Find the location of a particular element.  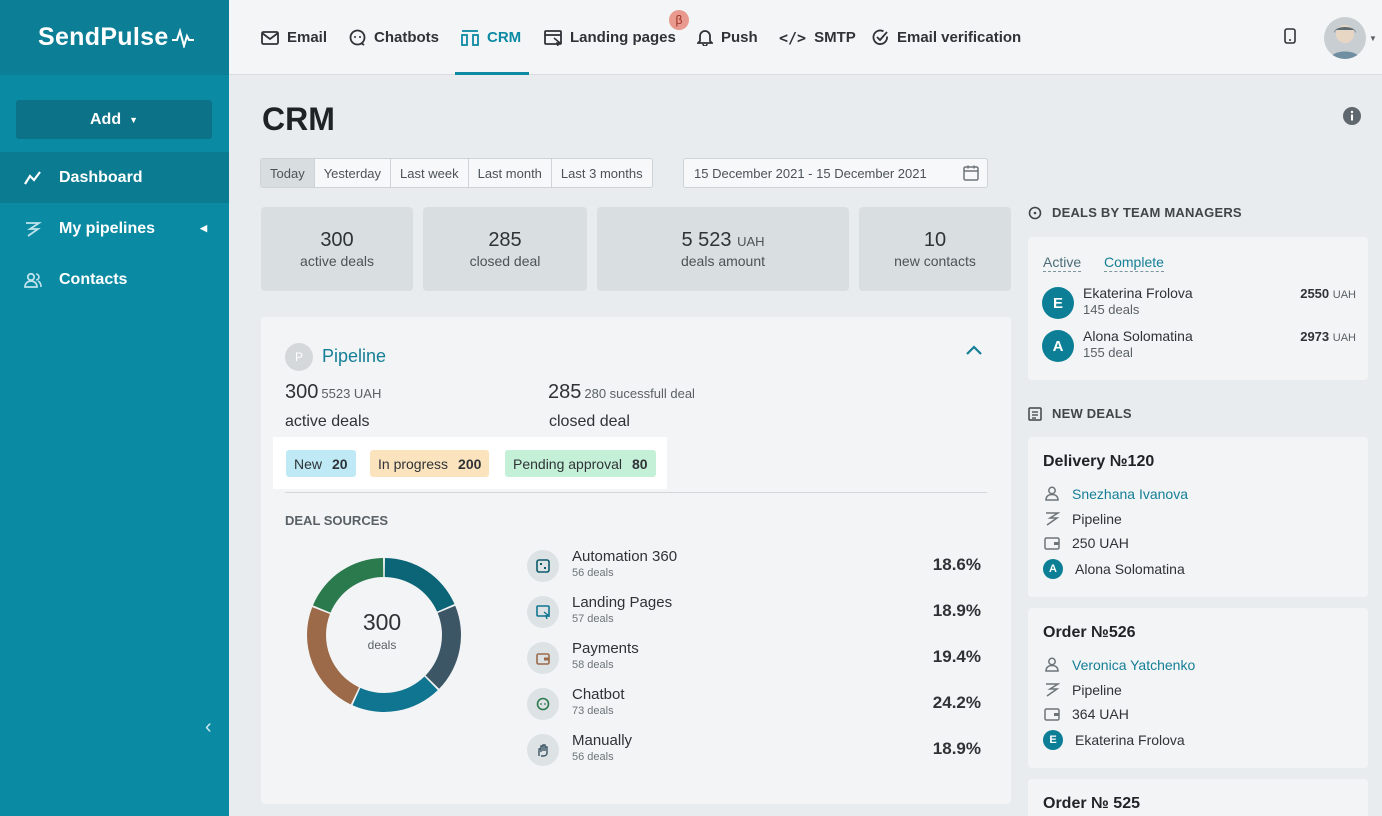

deal-sources-donut is located at coordinates (384, 635).